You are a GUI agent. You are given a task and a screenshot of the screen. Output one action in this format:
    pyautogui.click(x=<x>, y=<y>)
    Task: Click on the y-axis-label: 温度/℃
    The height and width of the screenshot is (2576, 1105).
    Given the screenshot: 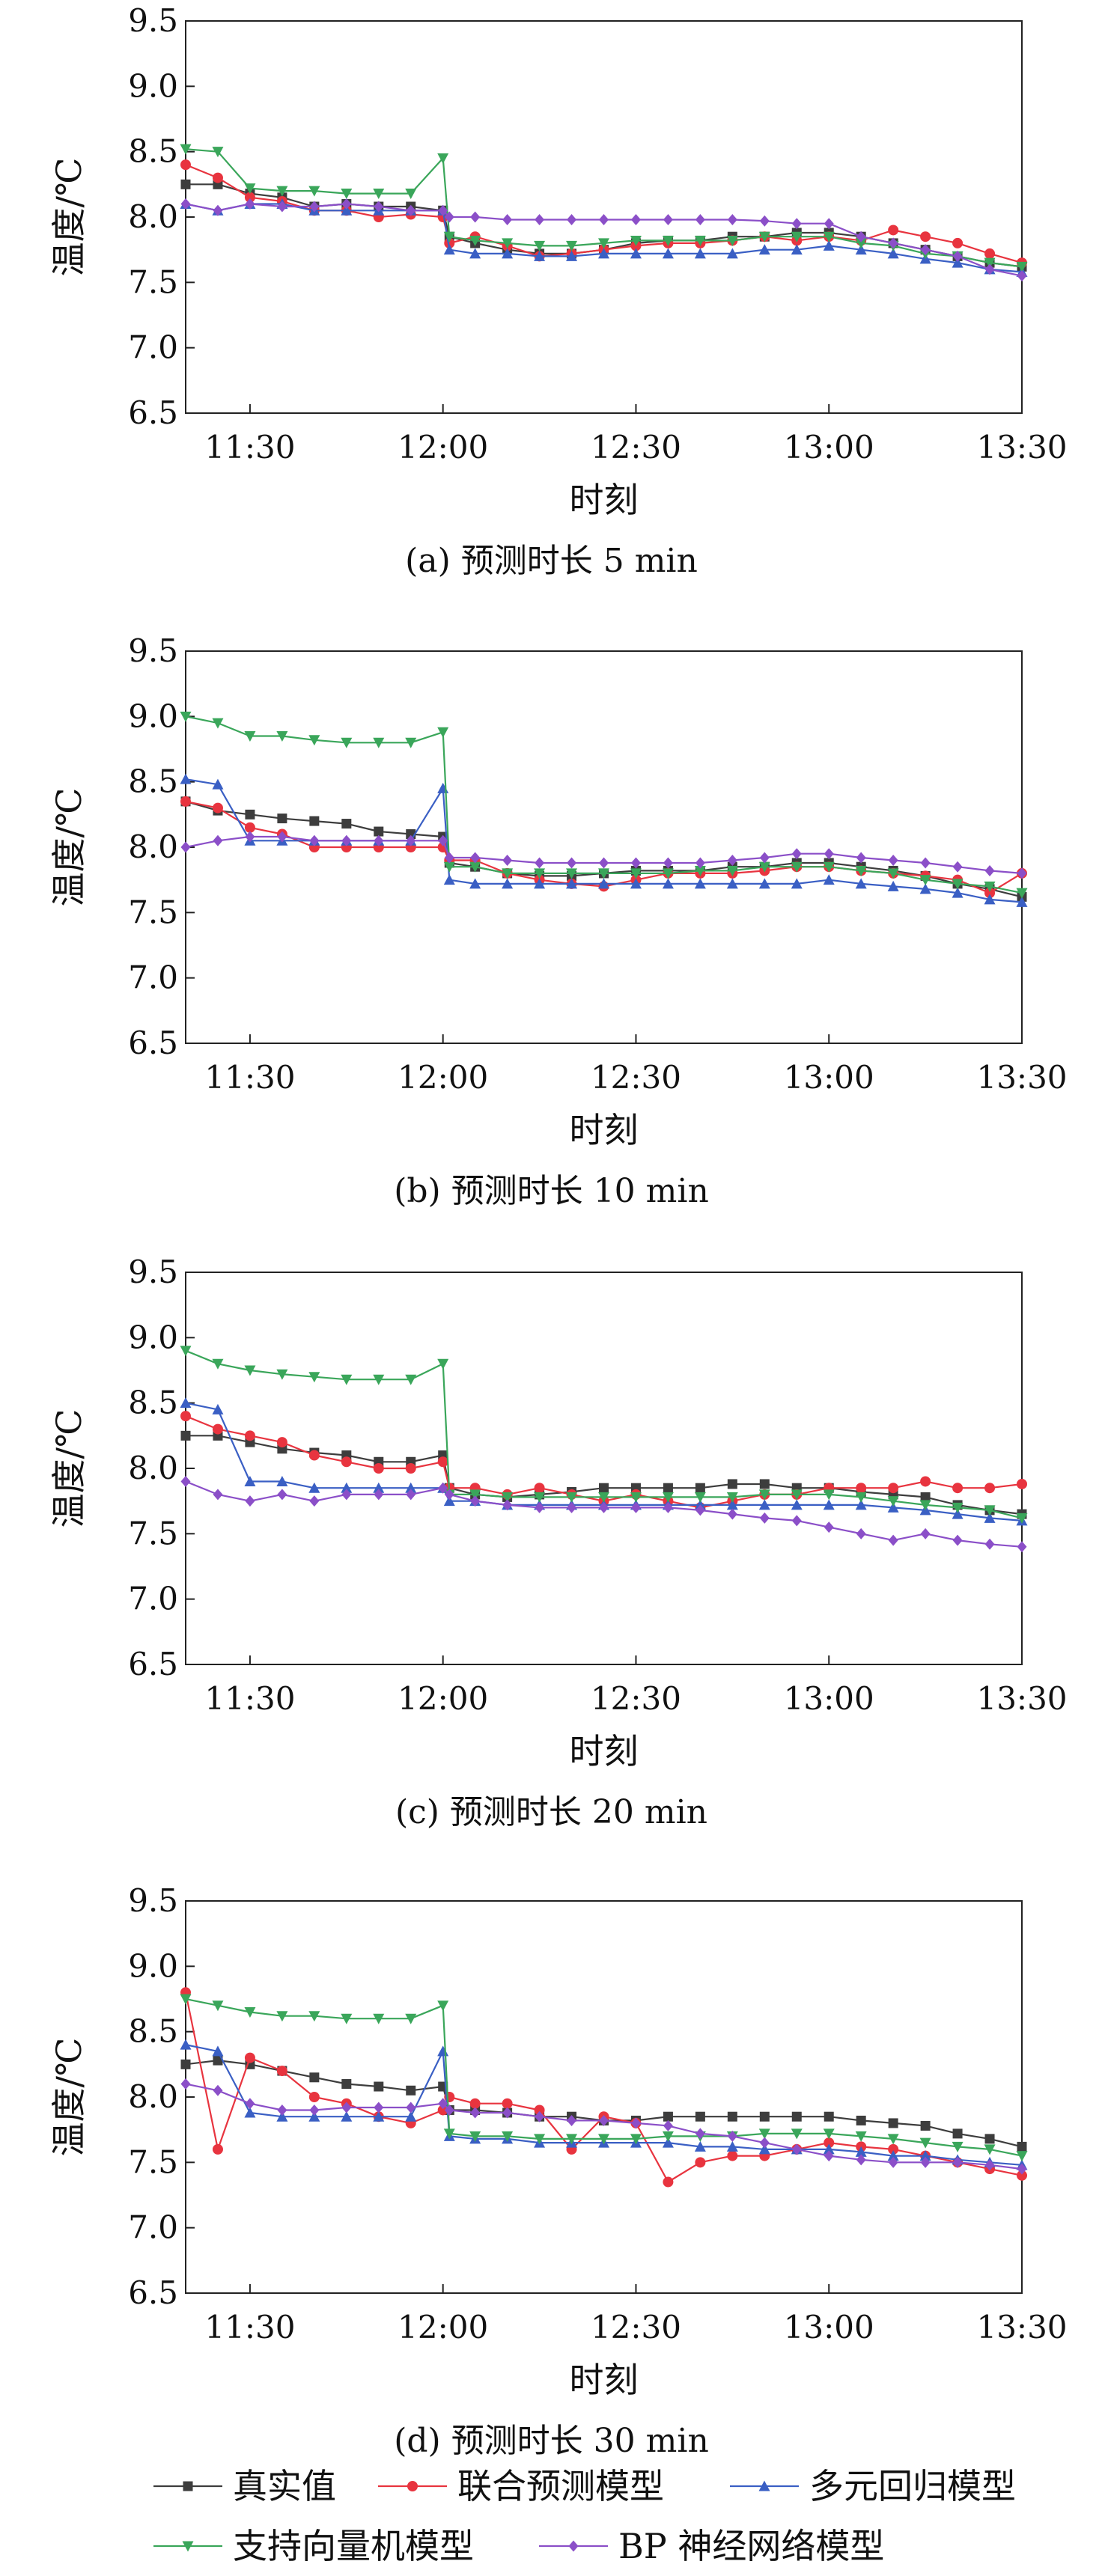 What is the action you would take?
    pyautogui.click(x=69, y=1468)
    